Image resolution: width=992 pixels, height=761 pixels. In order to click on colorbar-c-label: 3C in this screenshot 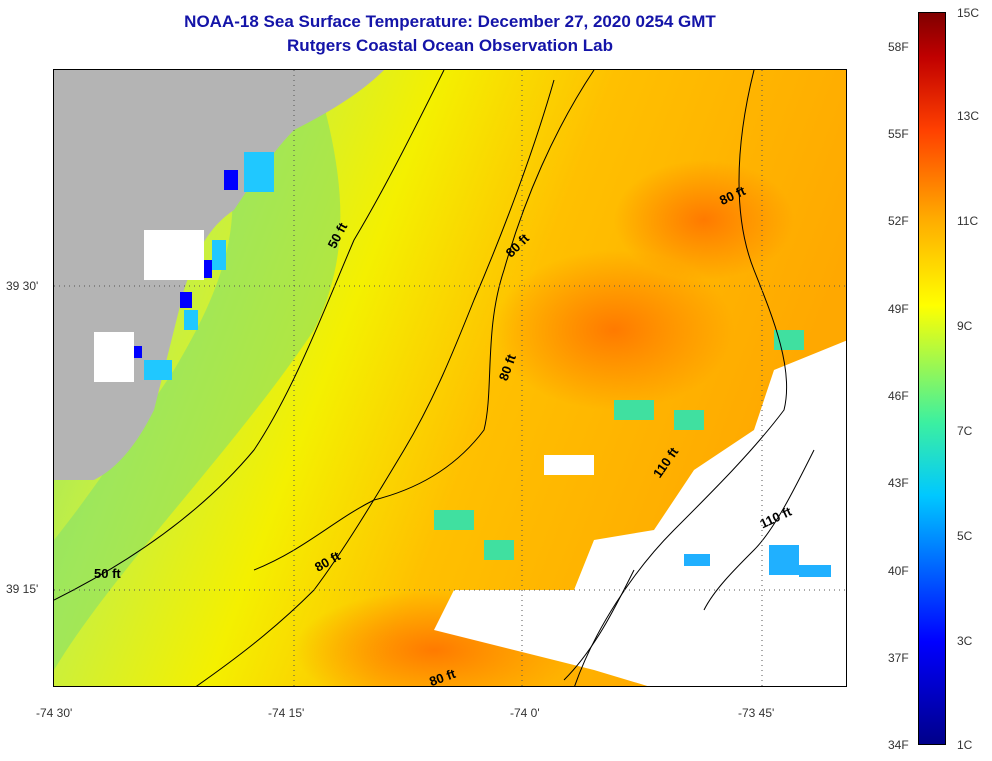, I will do `click(965, 641)`.